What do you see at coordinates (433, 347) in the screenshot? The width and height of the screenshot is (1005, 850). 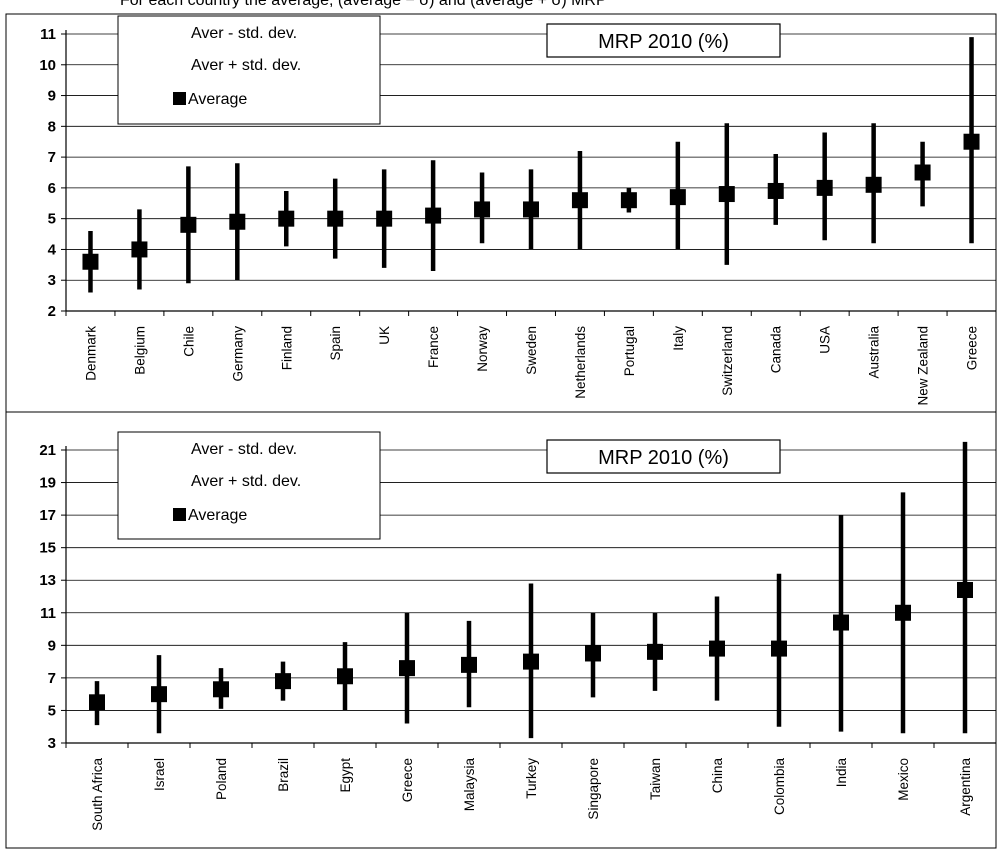 I see `x-category-label: France` at bounding box center [433, 347].